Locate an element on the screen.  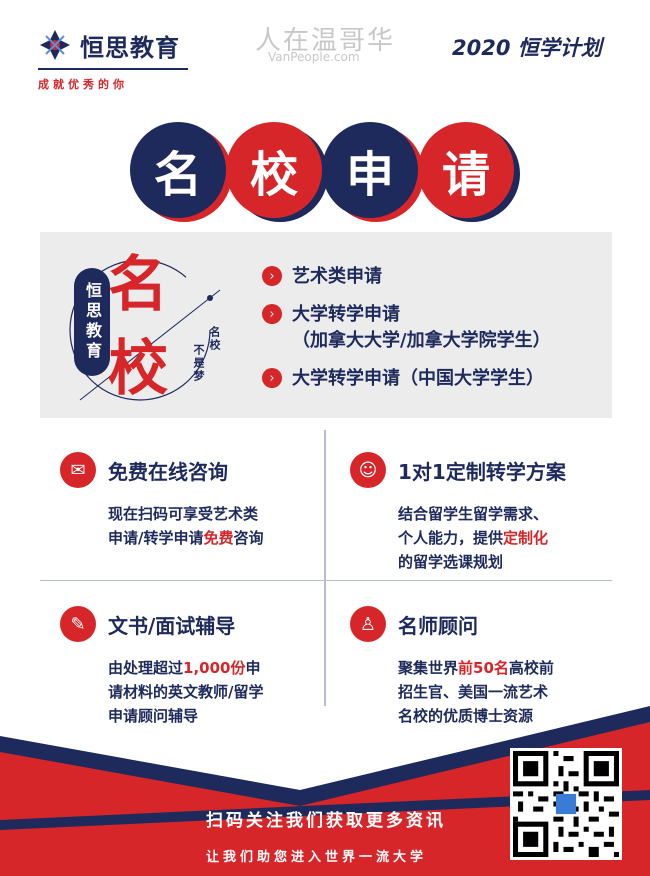
brand-logo-icon is located at coordinates (55, 45).